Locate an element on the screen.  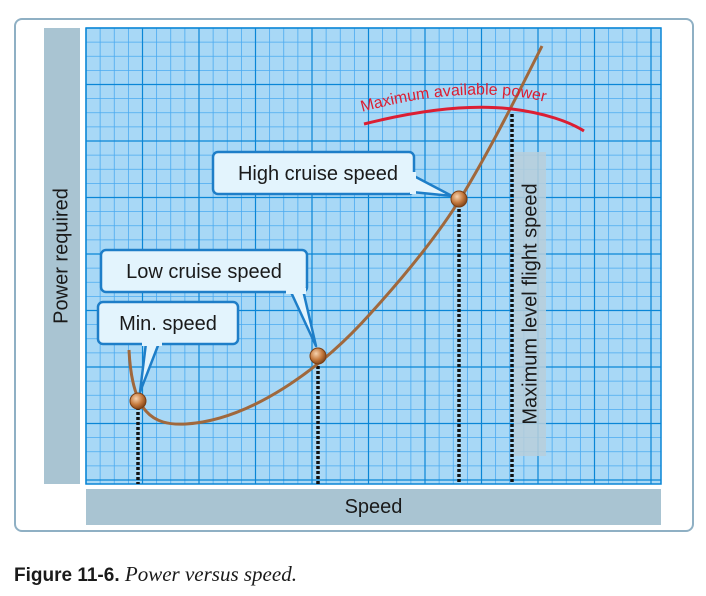
low-cruise-callout-text: Low cruise speed is located at coordinates (204, 272).